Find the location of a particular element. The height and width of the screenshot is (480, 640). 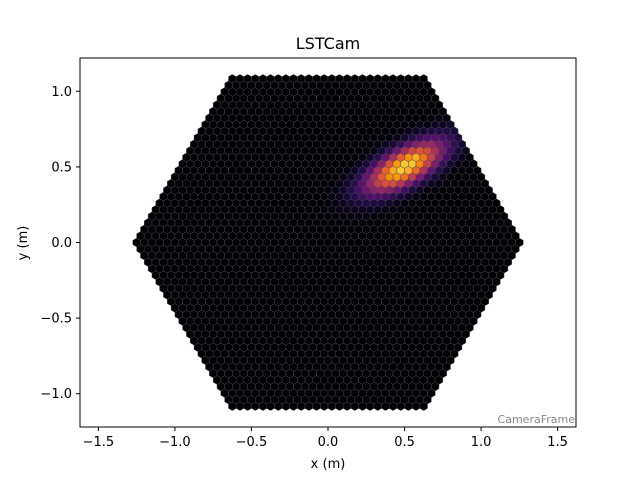

chart-title: LSTCam is located at coordinates (328, 43).